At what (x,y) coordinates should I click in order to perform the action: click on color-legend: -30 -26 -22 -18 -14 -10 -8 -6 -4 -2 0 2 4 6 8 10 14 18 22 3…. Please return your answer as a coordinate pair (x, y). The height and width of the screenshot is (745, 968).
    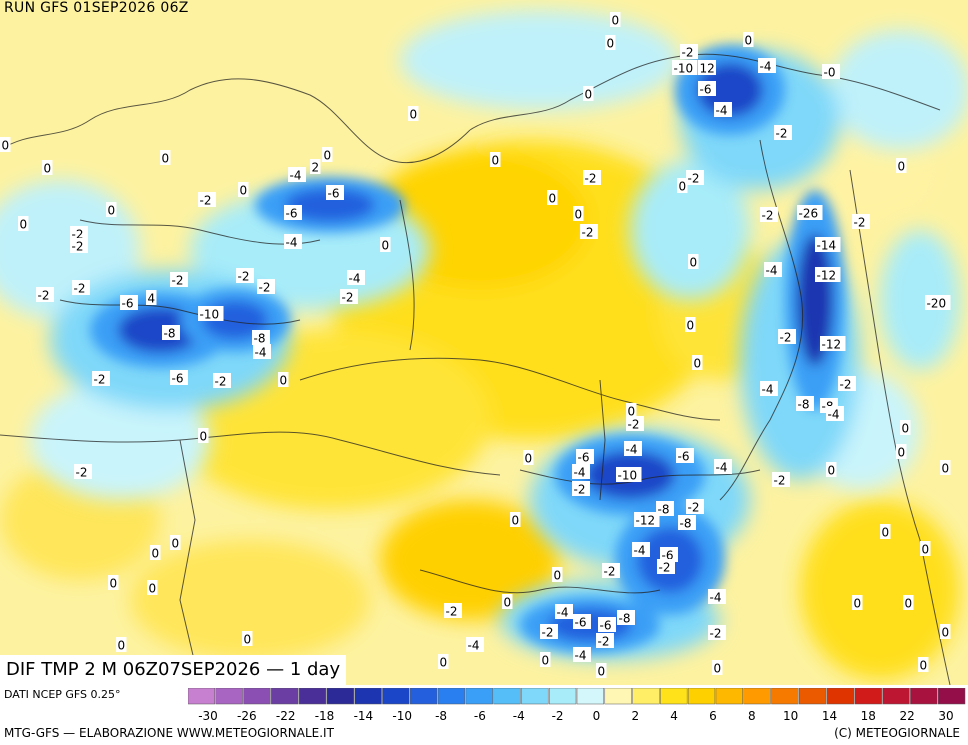
    Looking at the image, I should click on (577, 705).